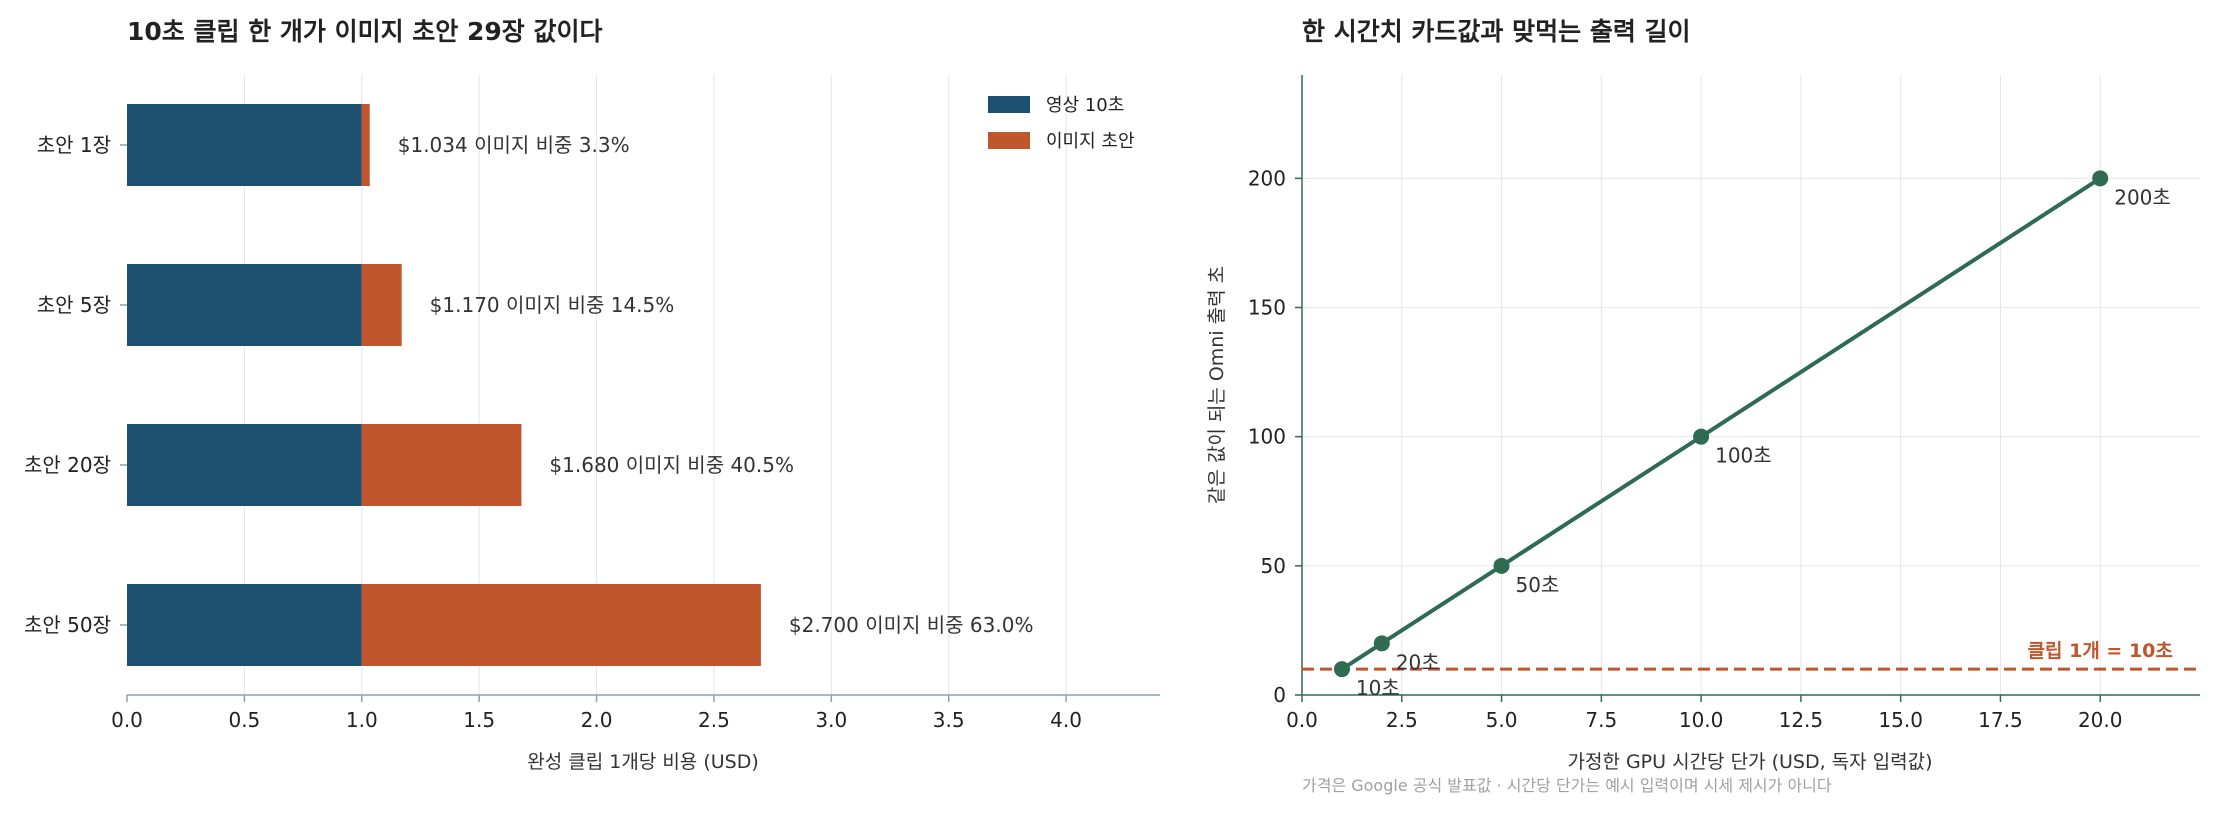  I want to click on point-label: 100초, so click(1743, 456).